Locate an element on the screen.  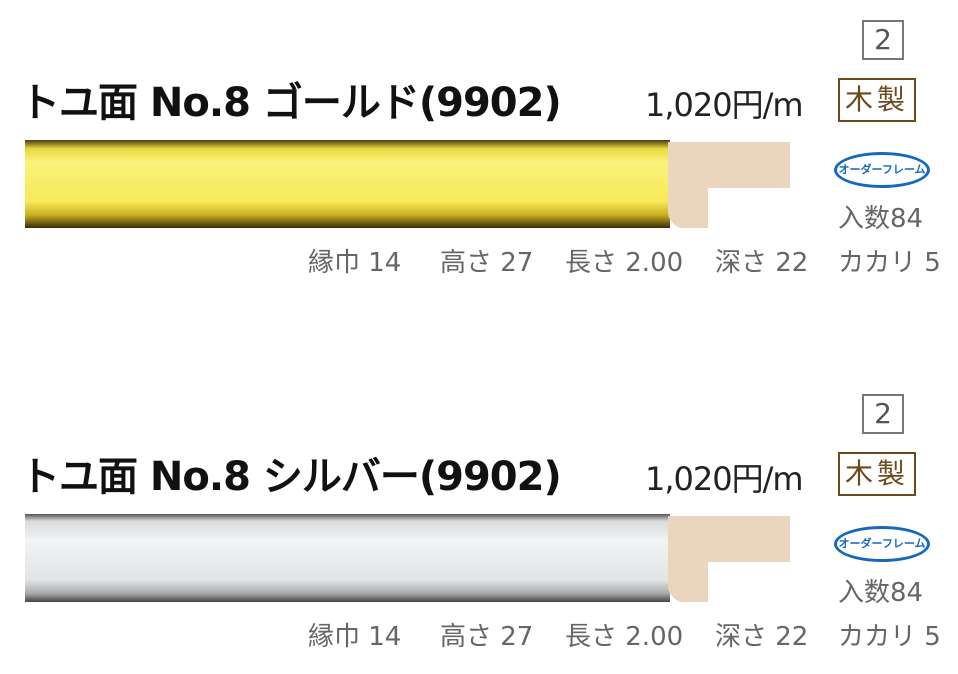
frame-moulding-image-gold is located at coordinates (347, 184).